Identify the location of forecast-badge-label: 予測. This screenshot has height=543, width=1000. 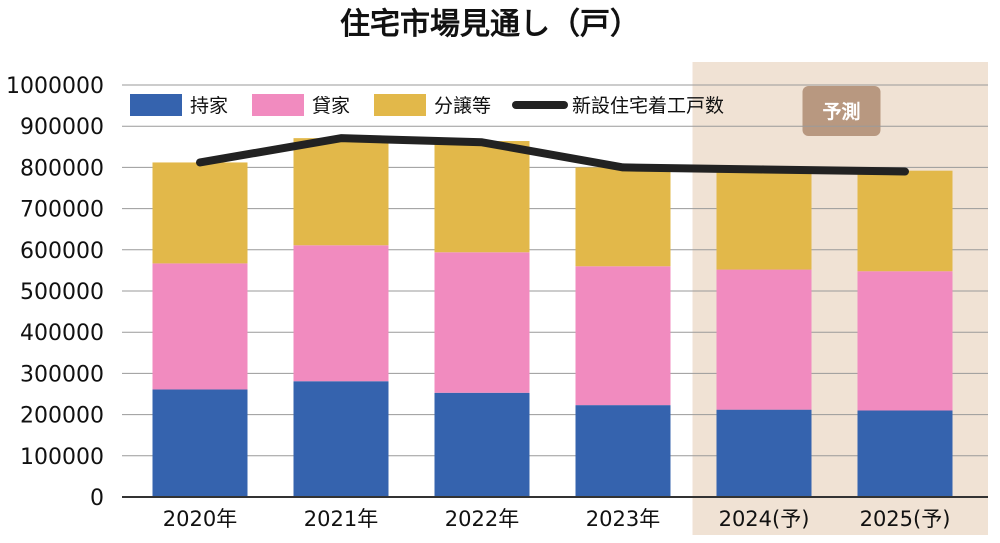
(841, 111).